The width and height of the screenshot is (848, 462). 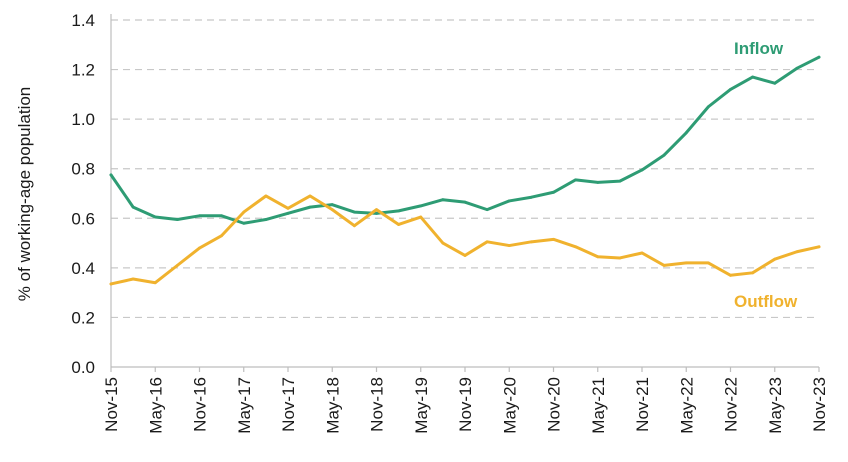 I want to click on x-tick-label: Nov-16, so click(x=200, y=404).